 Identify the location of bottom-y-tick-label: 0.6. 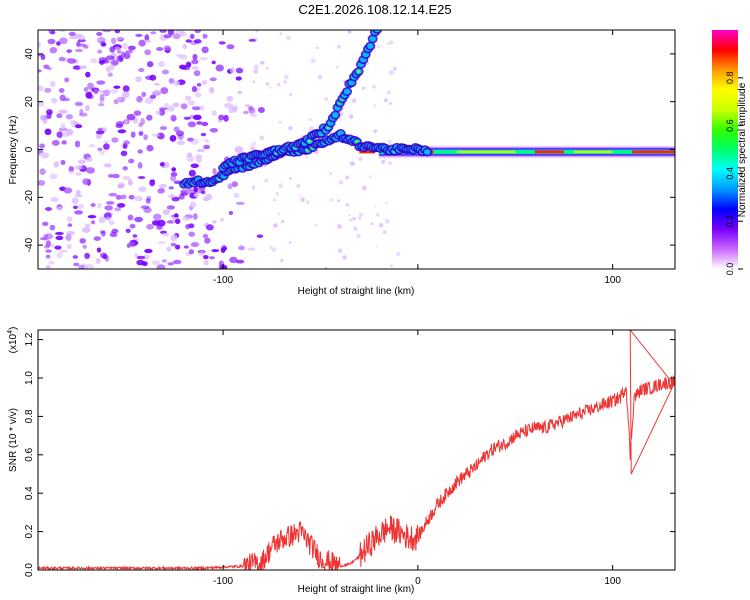
(29, 454).